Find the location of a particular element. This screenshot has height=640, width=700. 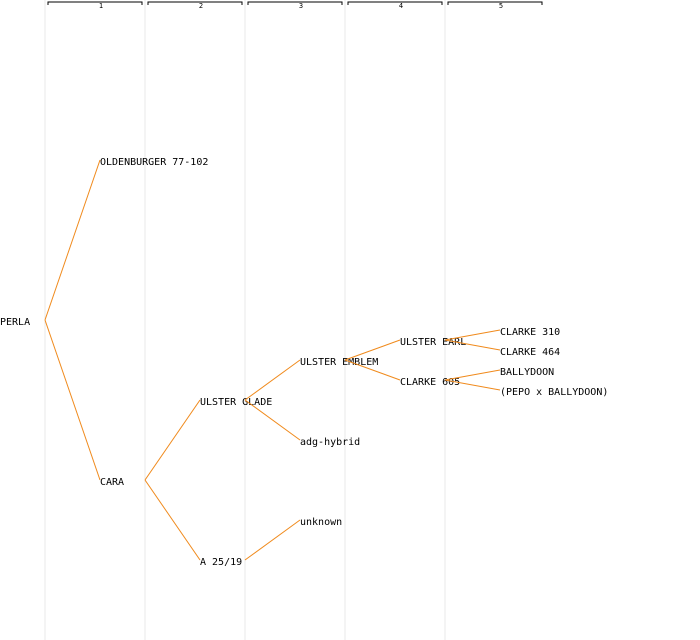

horse-name: CLARKE 464 is located at coordinates (530, 352).